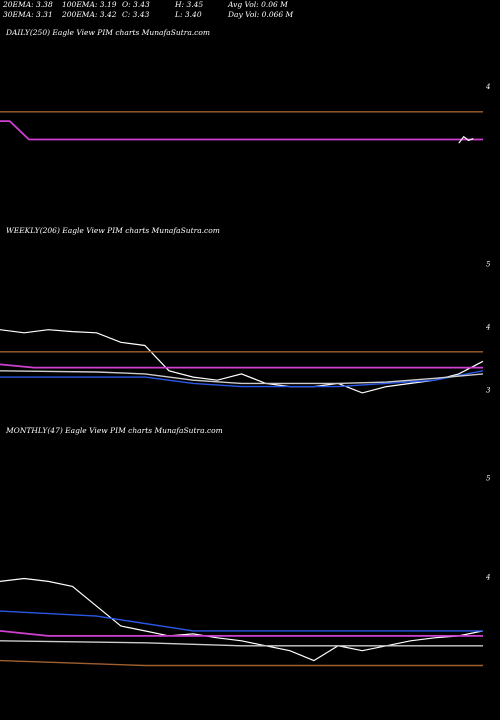  Describe the element at coordinates (188, 14) in the screenshot. I see `low-label: L: 3.40` at that location.